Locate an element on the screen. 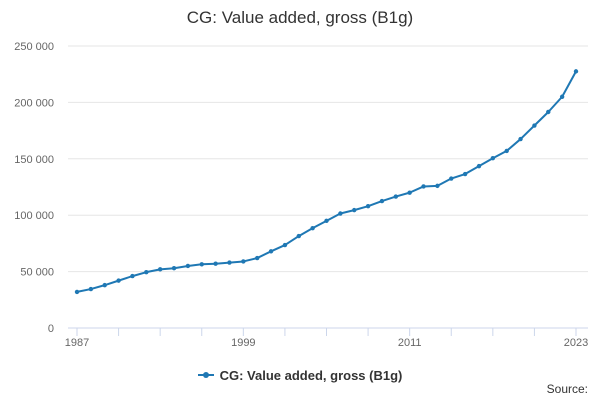 This screenshot has height=400, width=600. x-tick-label: 1987 is located at coordinates (77, 343).